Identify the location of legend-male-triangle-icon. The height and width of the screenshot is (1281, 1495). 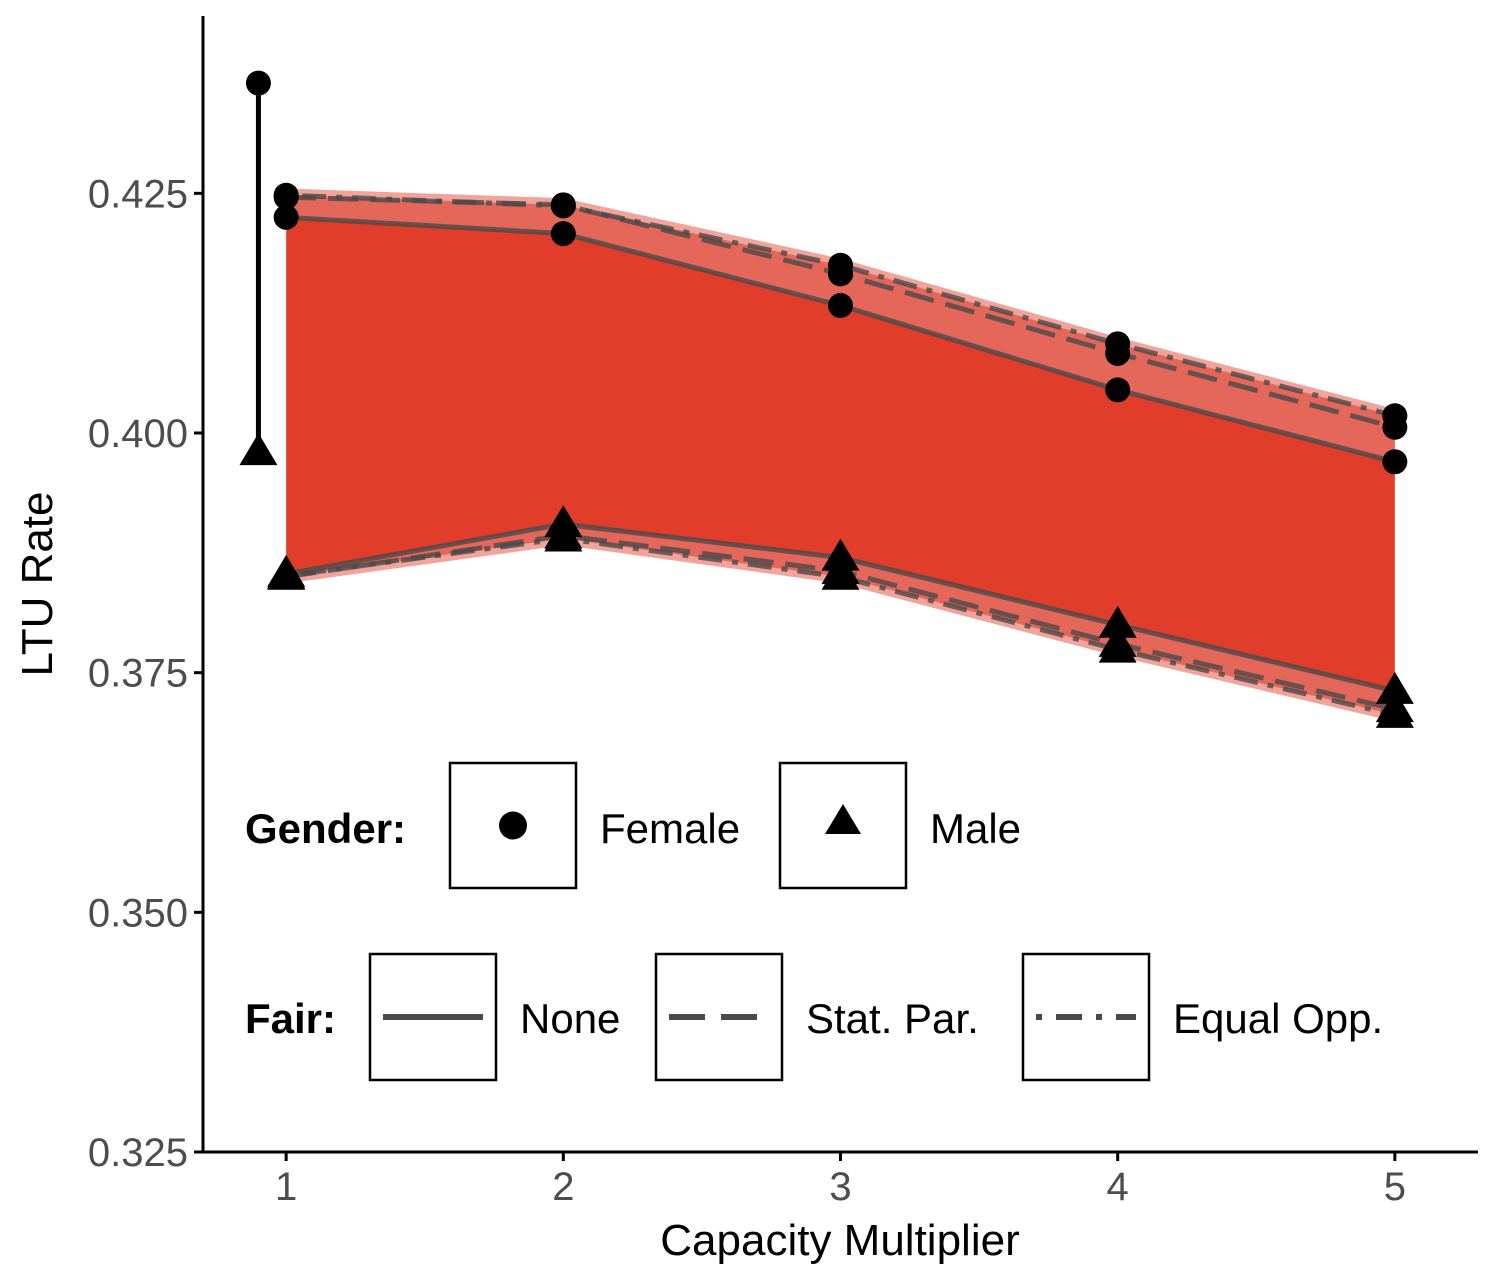
(843, 819).